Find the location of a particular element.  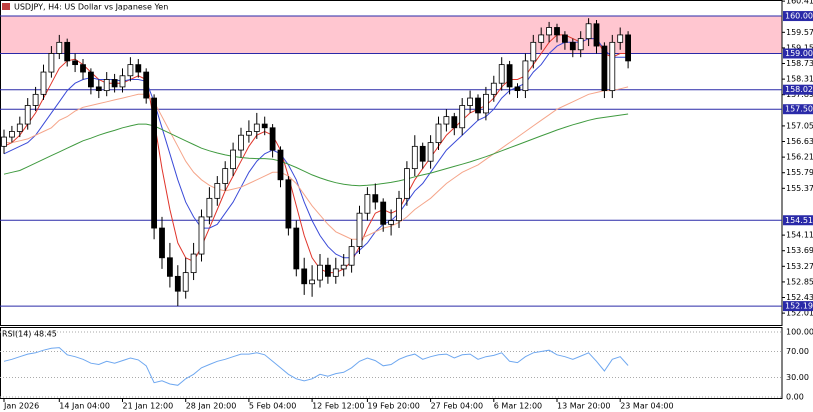

level-label: 158.025 is located at coordinates (799, 89).